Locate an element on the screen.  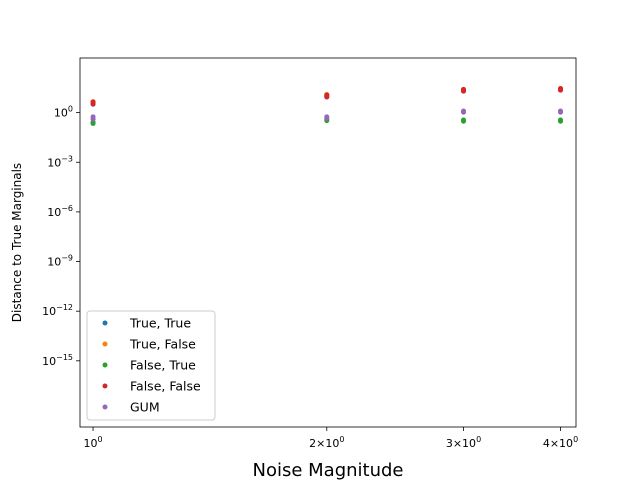
y-tick-label: 10⁻¹⁵ is located at coordinates (57, 360).